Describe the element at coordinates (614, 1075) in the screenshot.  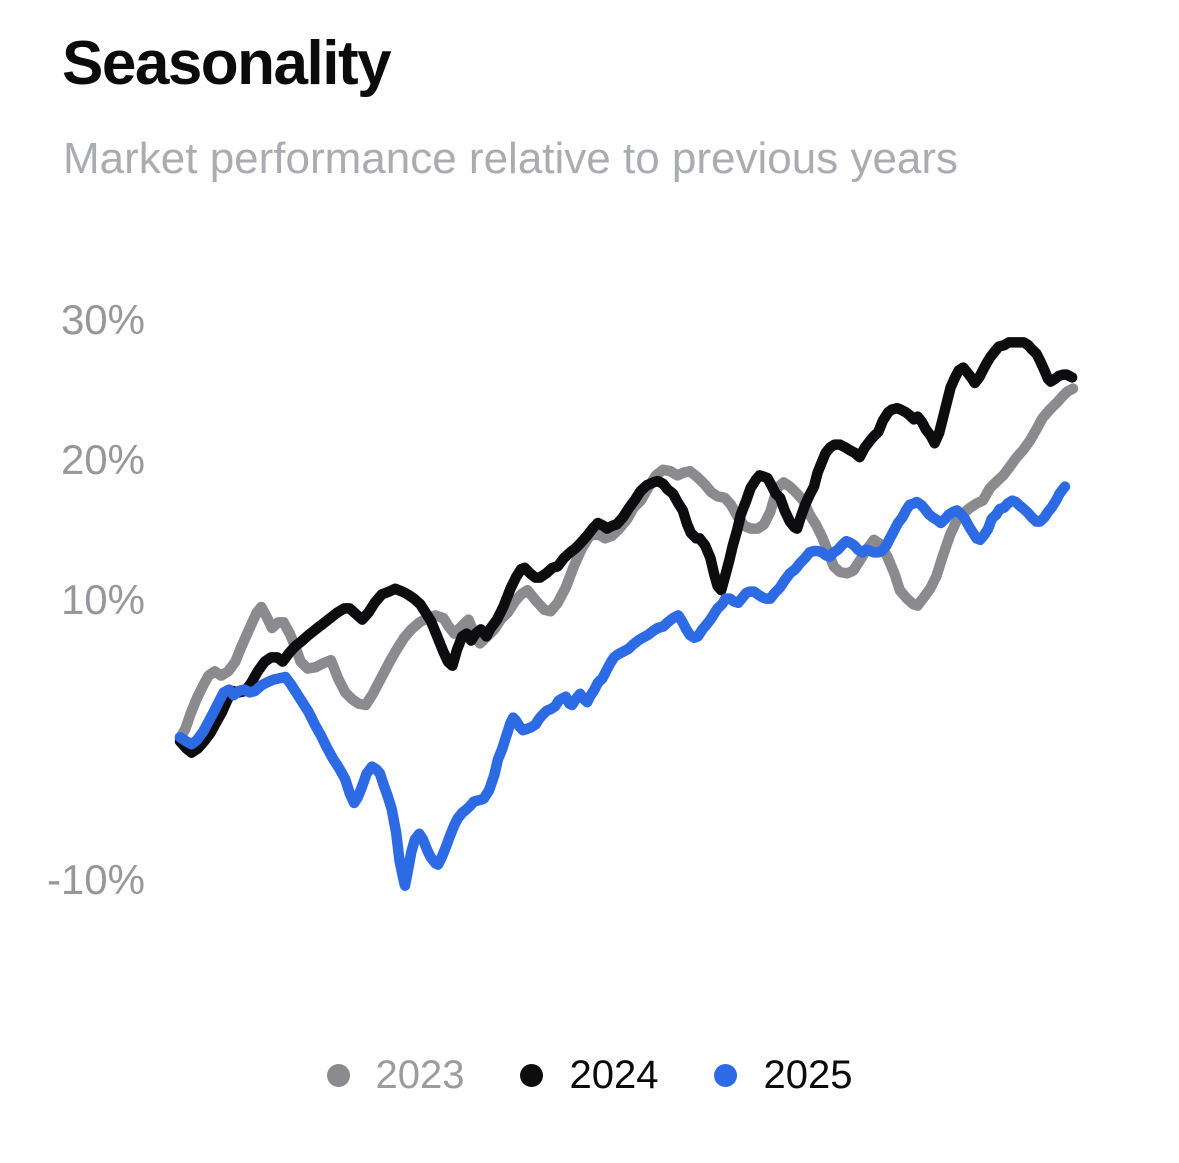
I see `legend-label-2024: 2024` at that location.